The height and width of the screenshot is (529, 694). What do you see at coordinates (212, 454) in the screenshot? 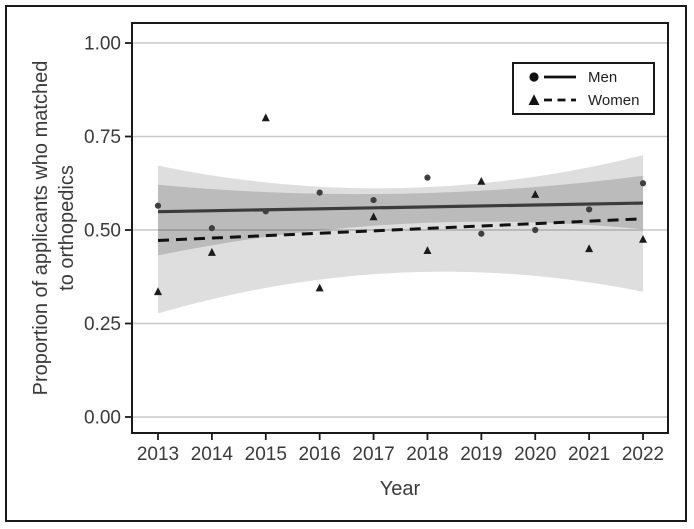
I see `x-tick-label: 2014` at bounding box center [212, 454].